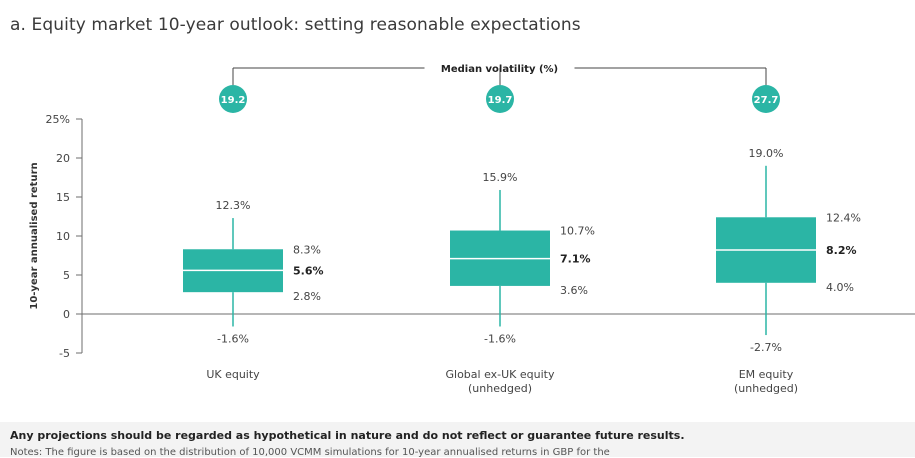  Describe the element at coordinates (58, 119) in the screenshot. I see `y-tick-label: 25%` at that location.